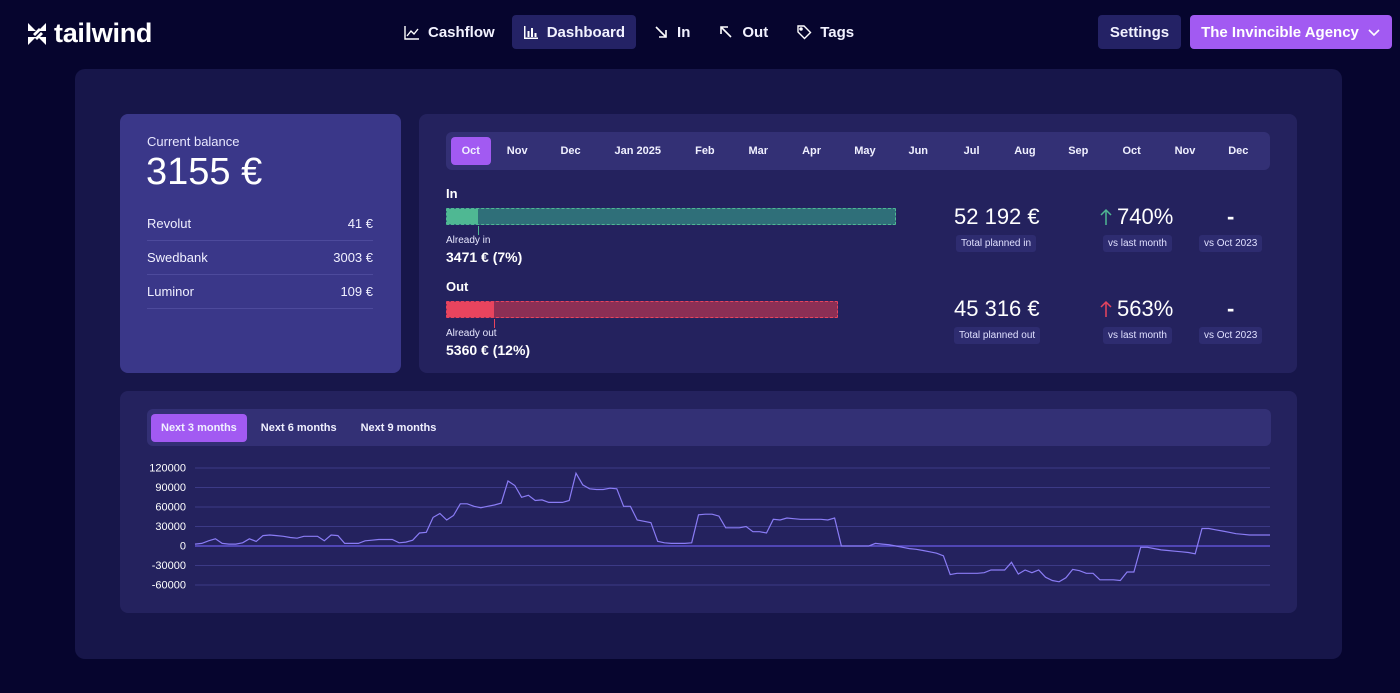 Image resolution: width=1400 pixels, height=693 pixels. Describe the element at coordinates (684, 32) in the screenshot. I see `nav-in-label: In` at that location.